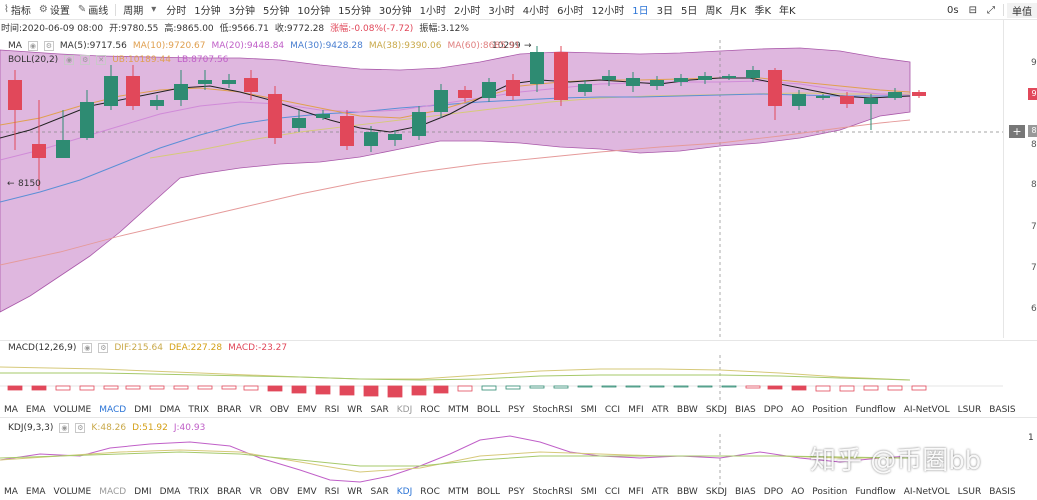  Describe the element at coordinates (140, 9) in the screenshot. I see `period-dropdown: 周期 ▾` at that location.